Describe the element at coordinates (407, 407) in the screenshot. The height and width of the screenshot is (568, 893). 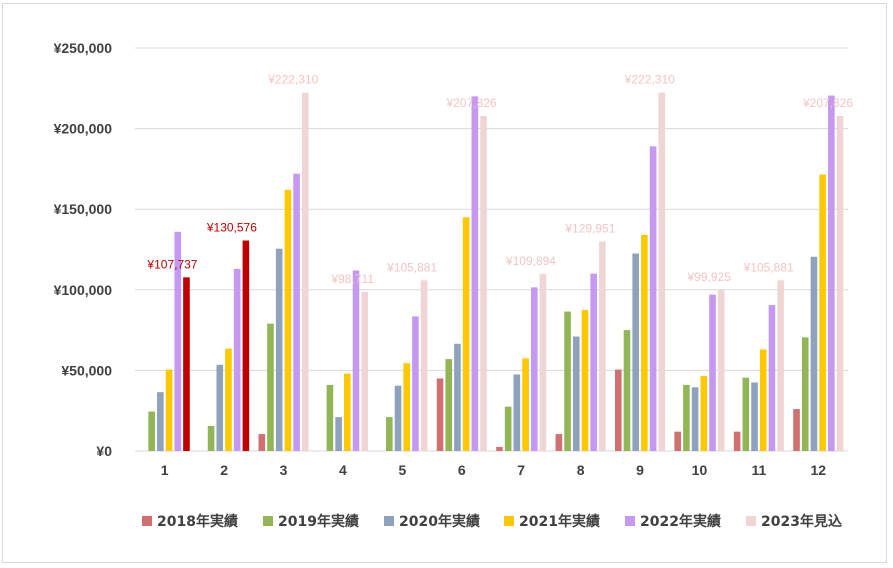
I see `bar-2021年実績-5` at that location.